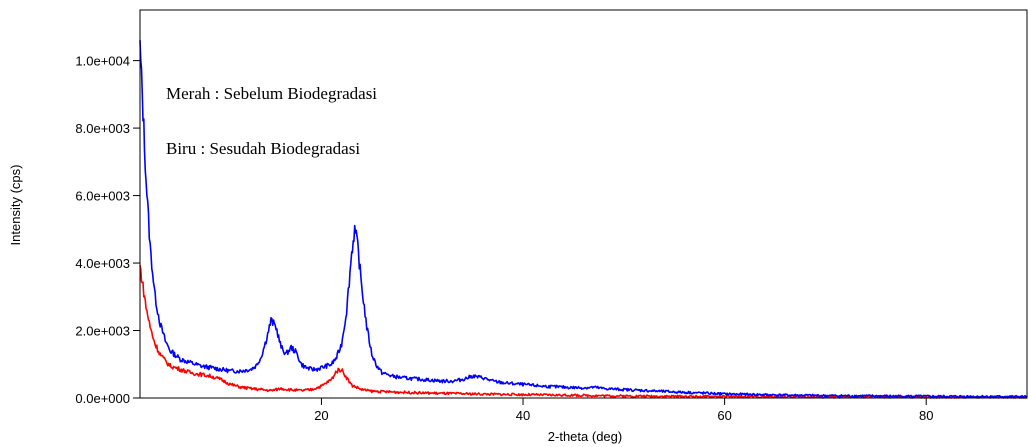  What do you see at coordinates (15, 205) in the screenshot?
I see `y-axis-title: Intensity (cps)` at bounding box center [15, 205].